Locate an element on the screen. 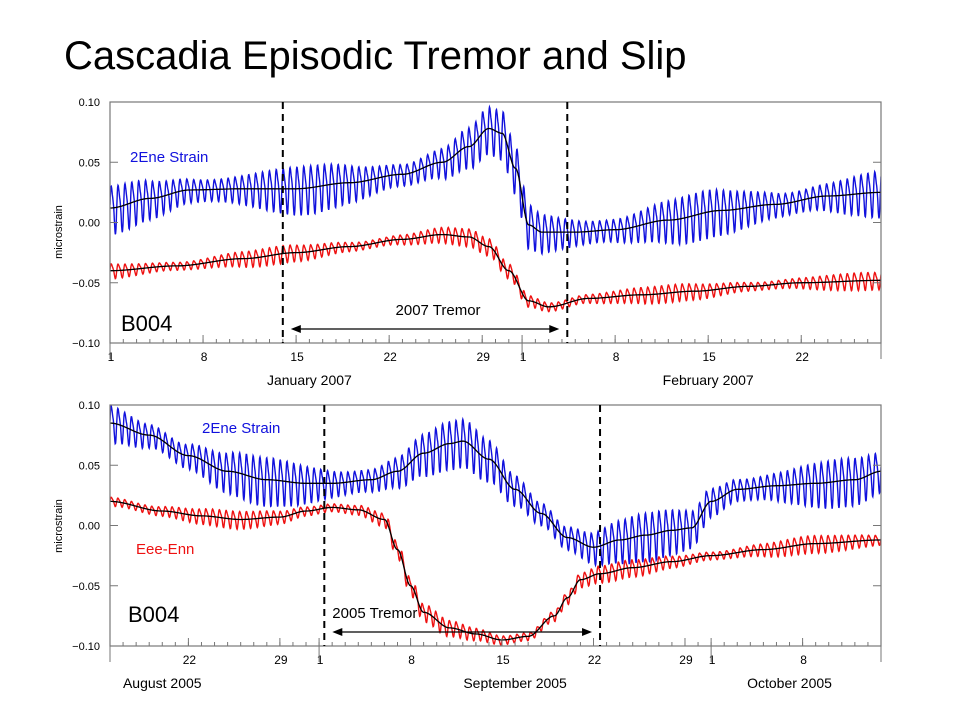 This screenshot has width=960, height=720. tremor-label: 2007 Tremor is located at coordinates (438, 310).